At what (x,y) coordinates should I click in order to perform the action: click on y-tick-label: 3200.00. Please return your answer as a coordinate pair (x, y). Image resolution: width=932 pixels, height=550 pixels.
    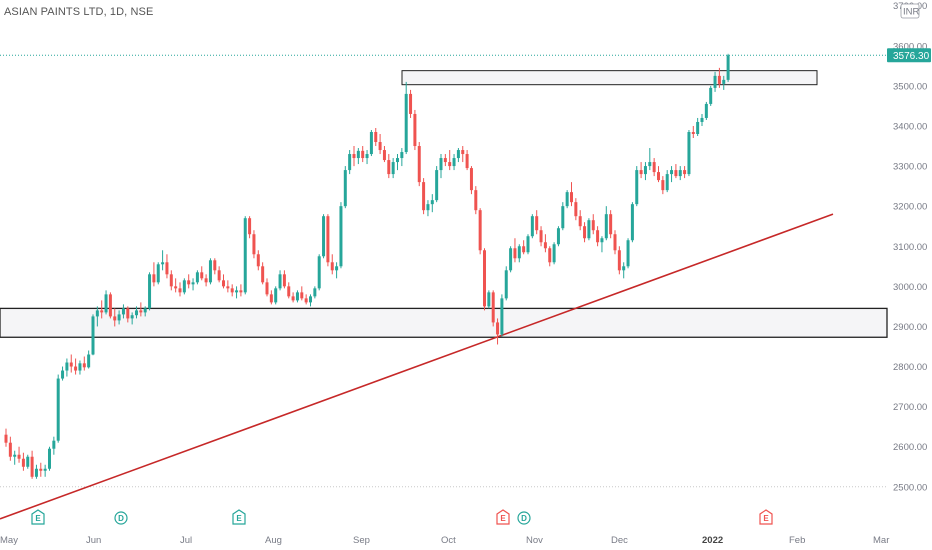
    Looking at the image, I should click on (910, 207).